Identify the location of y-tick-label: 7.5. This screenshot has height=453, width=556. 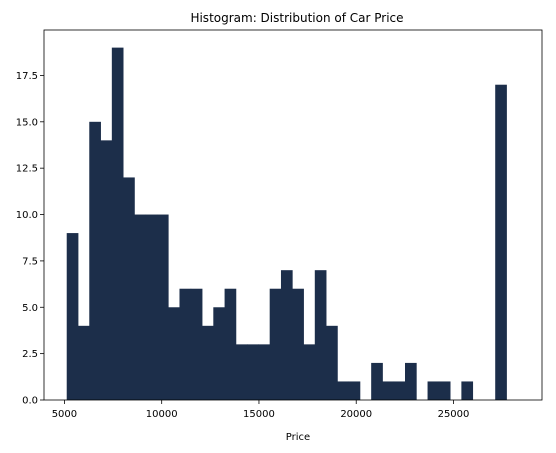
(30, 261).